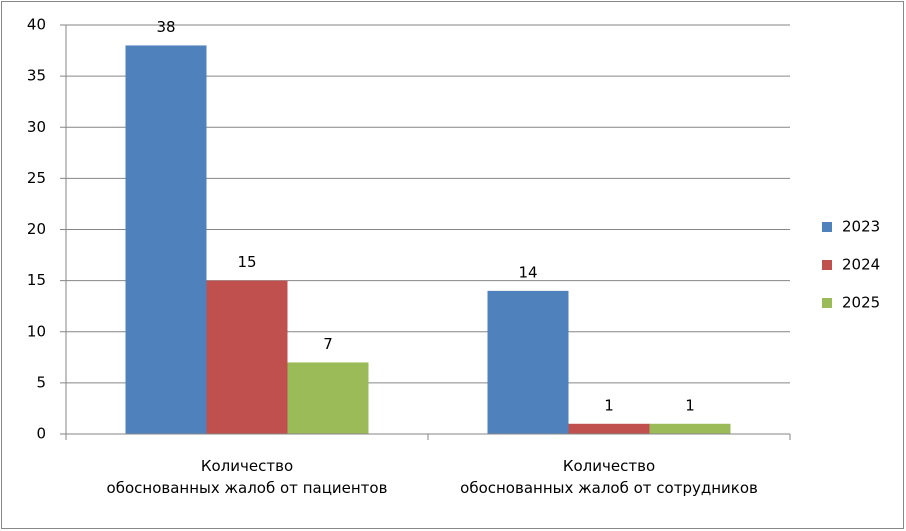 The width and height of the screenshot is (906, 531). I want to click on value-label: 15, so click(246, 262).